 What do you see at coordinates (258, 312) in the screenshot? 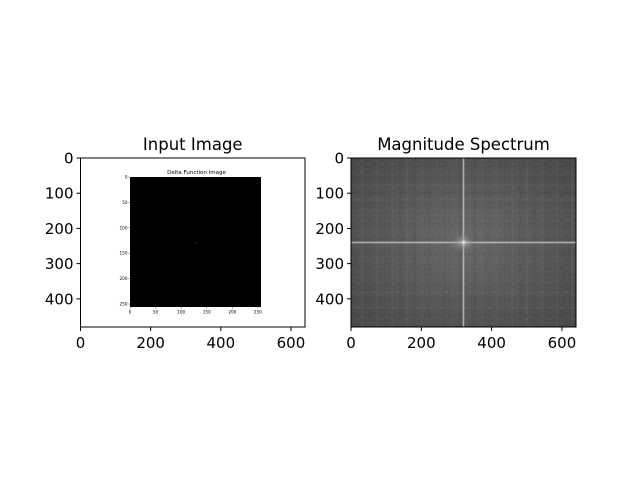
I see `delta-x-tick-label: 250` at bounding box center [258, 312].